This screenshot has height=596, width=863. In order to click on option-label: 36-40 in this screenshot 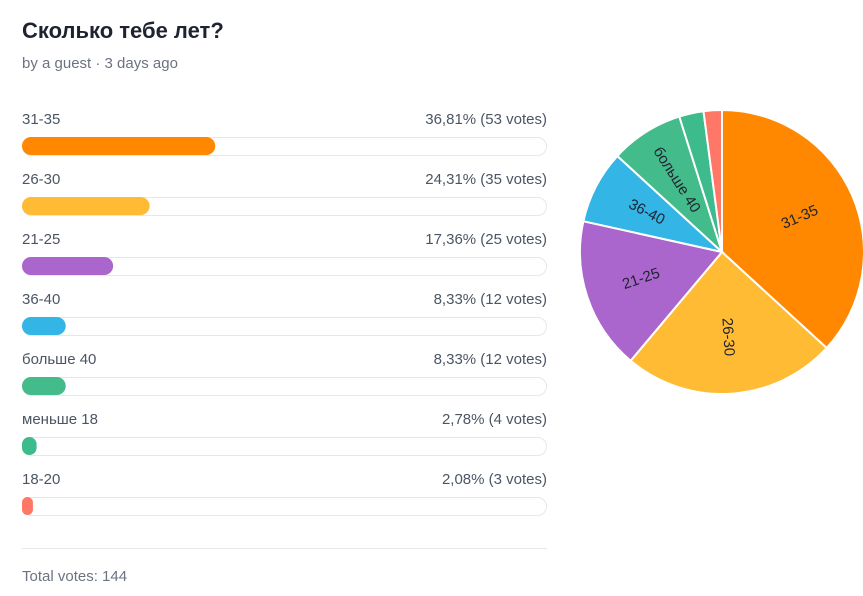, I will do `click(41, 299)`.